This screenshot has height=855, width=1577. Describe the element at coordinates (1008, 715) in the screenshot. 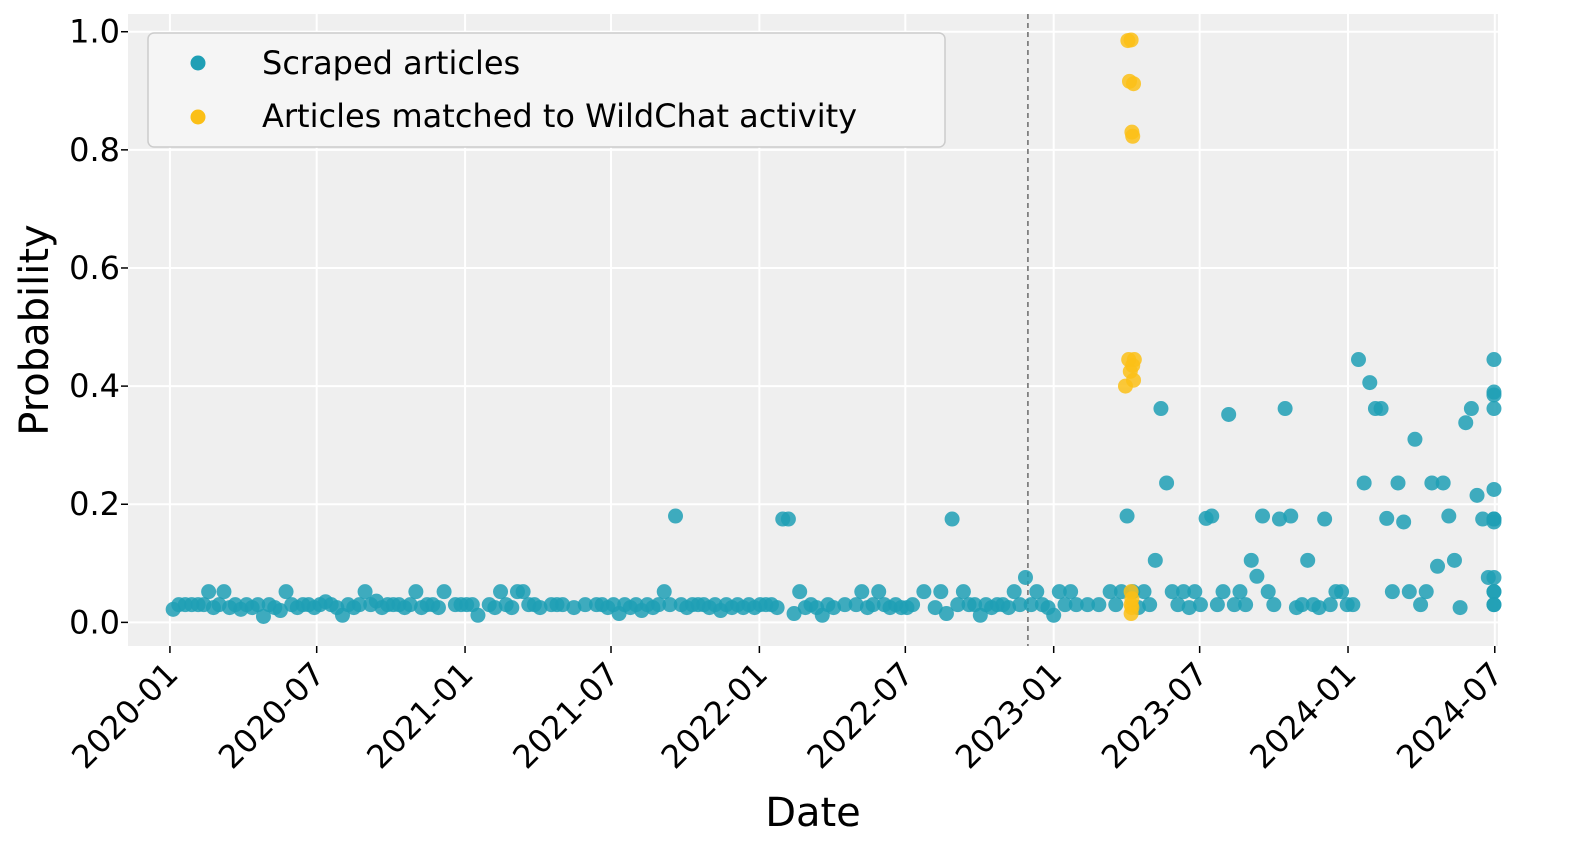

I see `x-tick-label: 2023-01` at that location.